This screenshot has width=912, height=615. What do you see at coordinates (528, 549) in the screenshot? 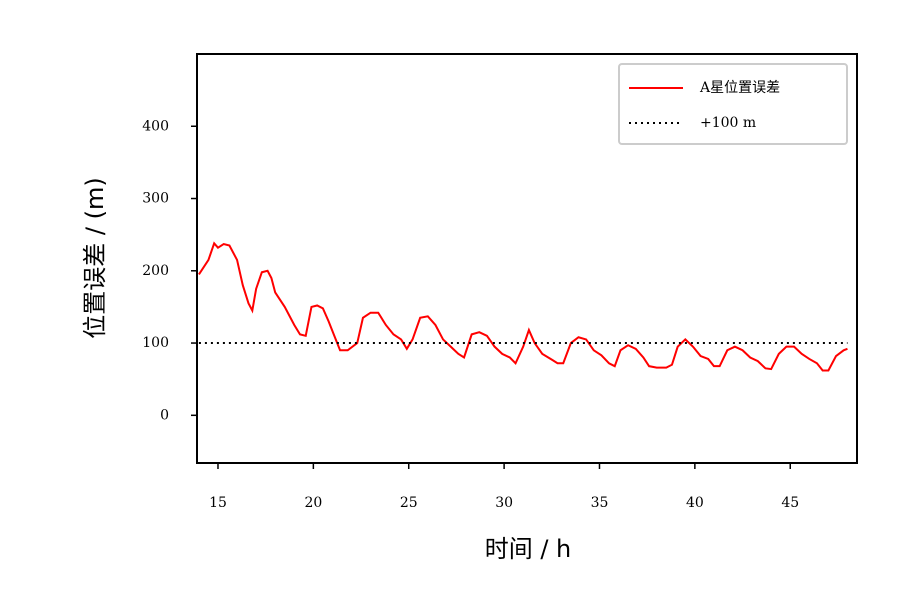
I see `x-axis-label: 时间 / h` at bounding box center [528, 549].